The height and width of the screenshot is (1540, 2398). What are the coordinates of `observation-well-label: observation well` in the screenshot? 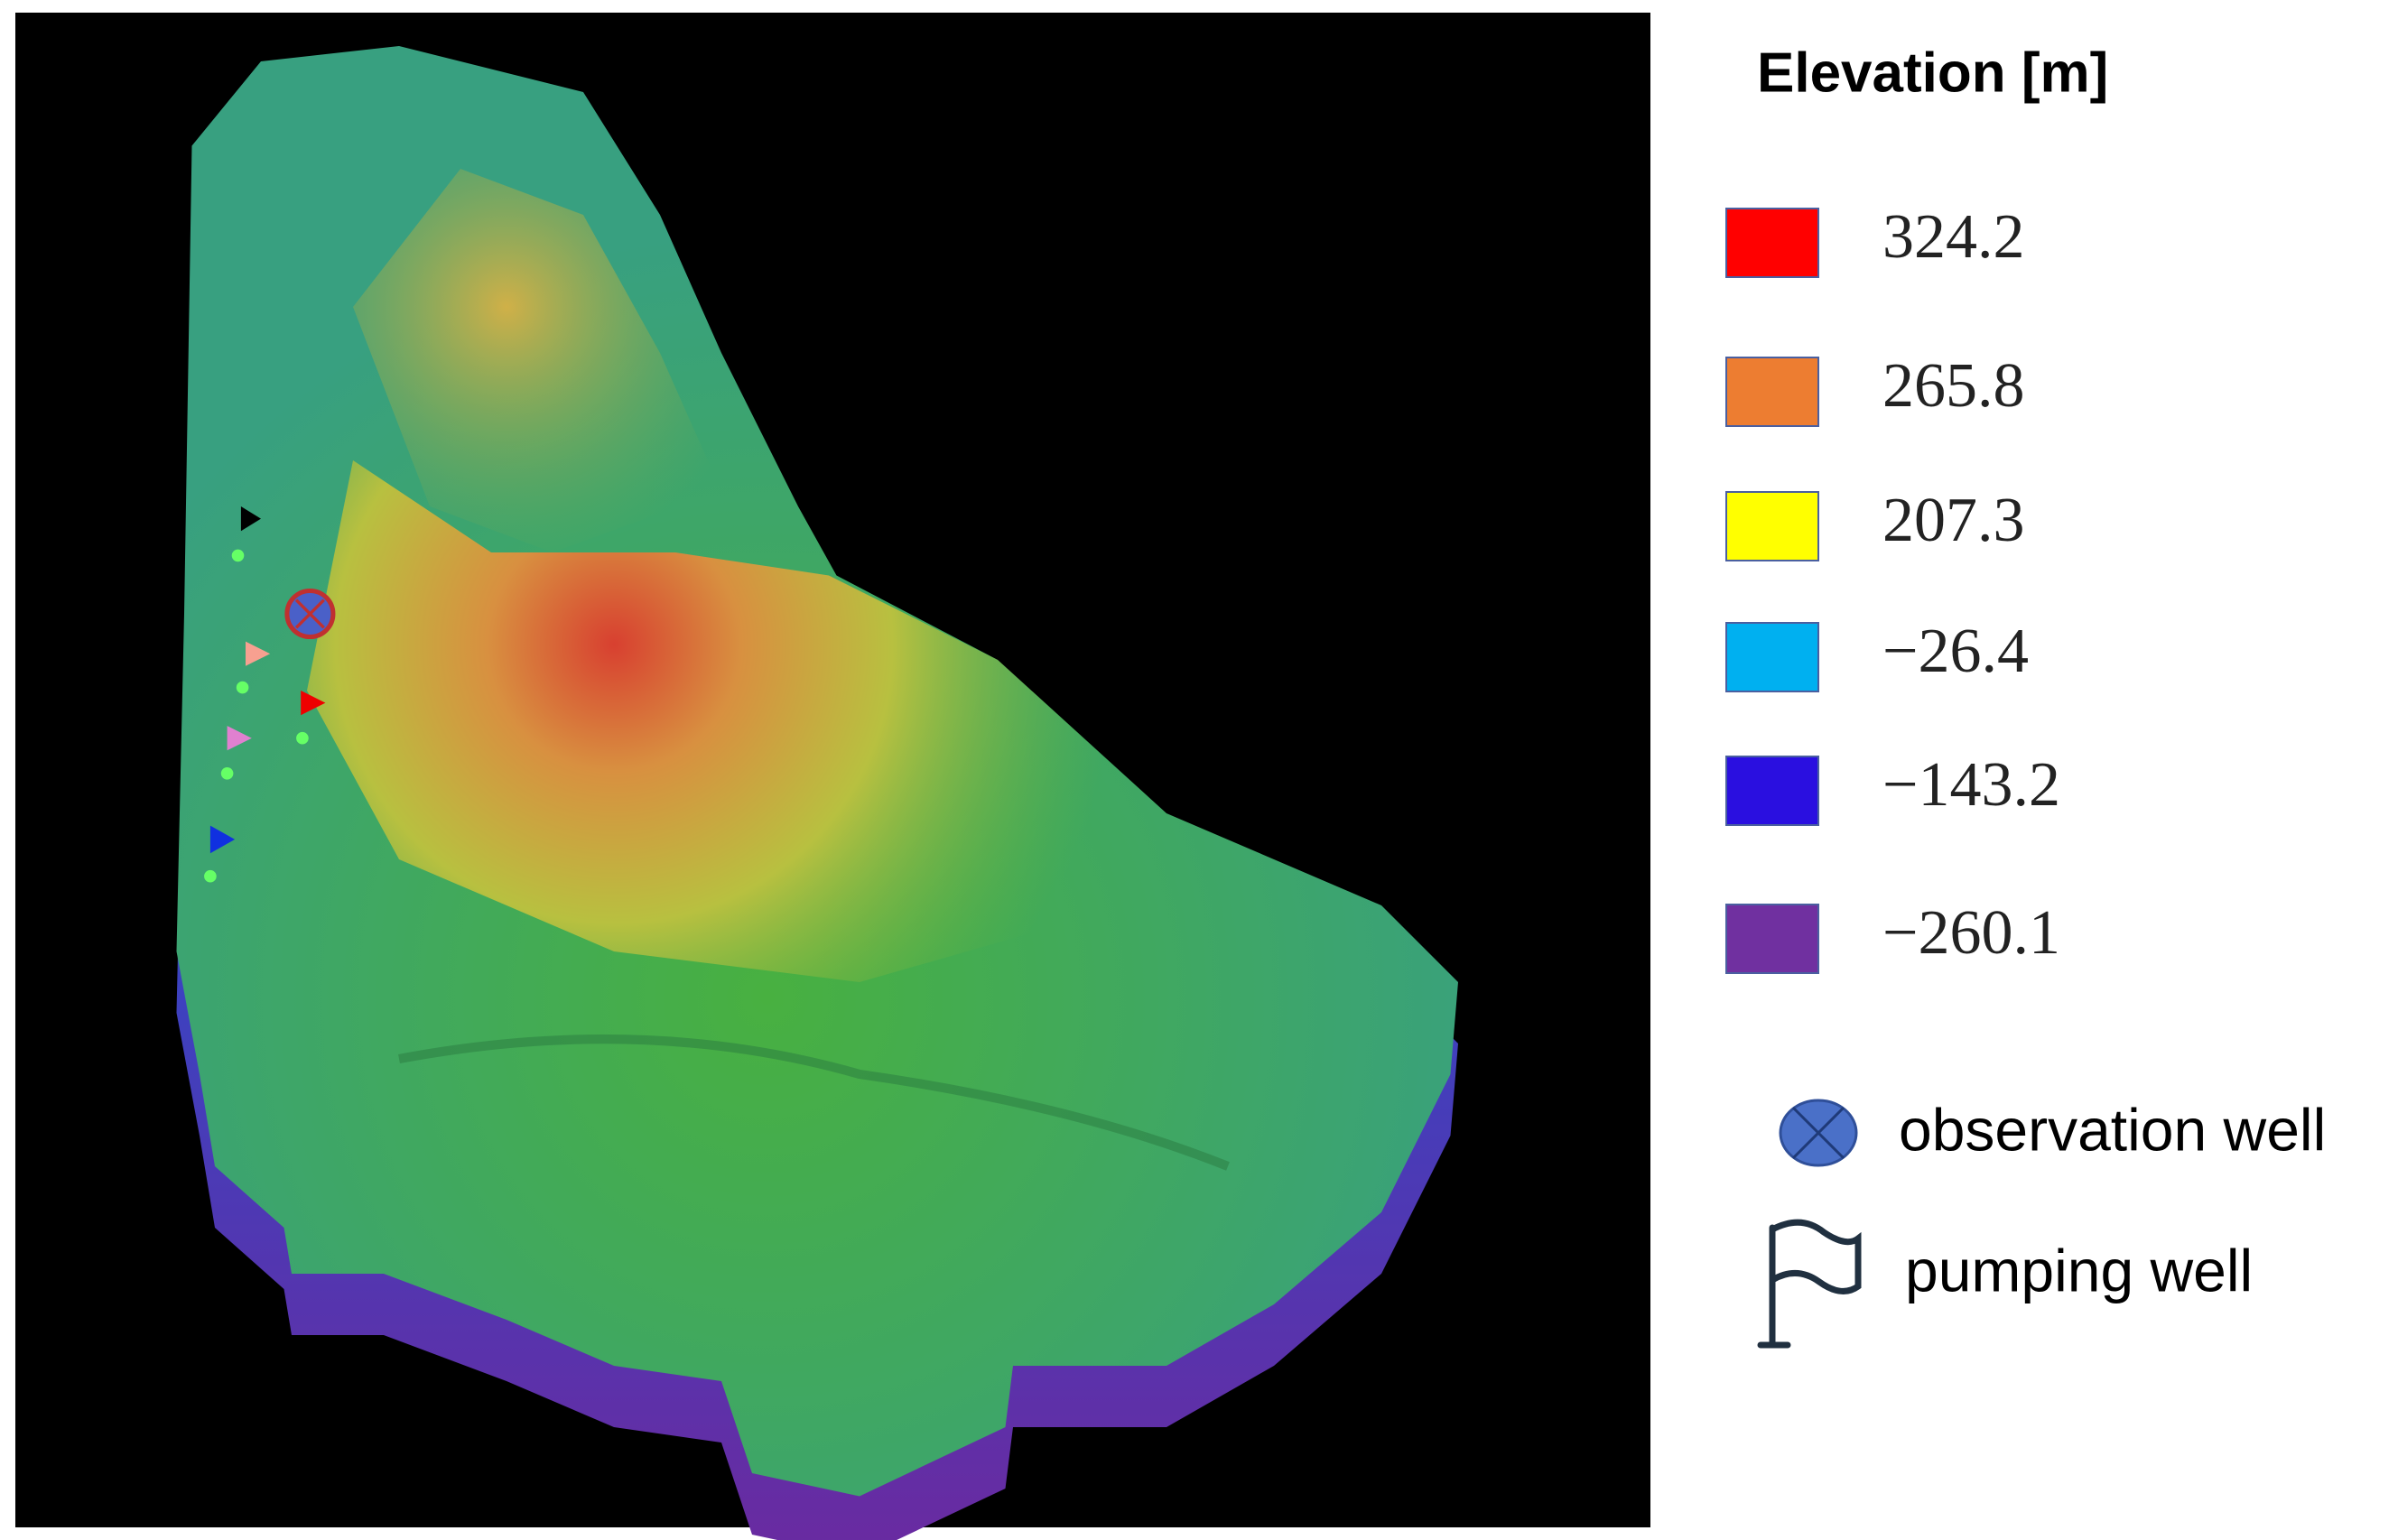 It's located at (2112, 1129).